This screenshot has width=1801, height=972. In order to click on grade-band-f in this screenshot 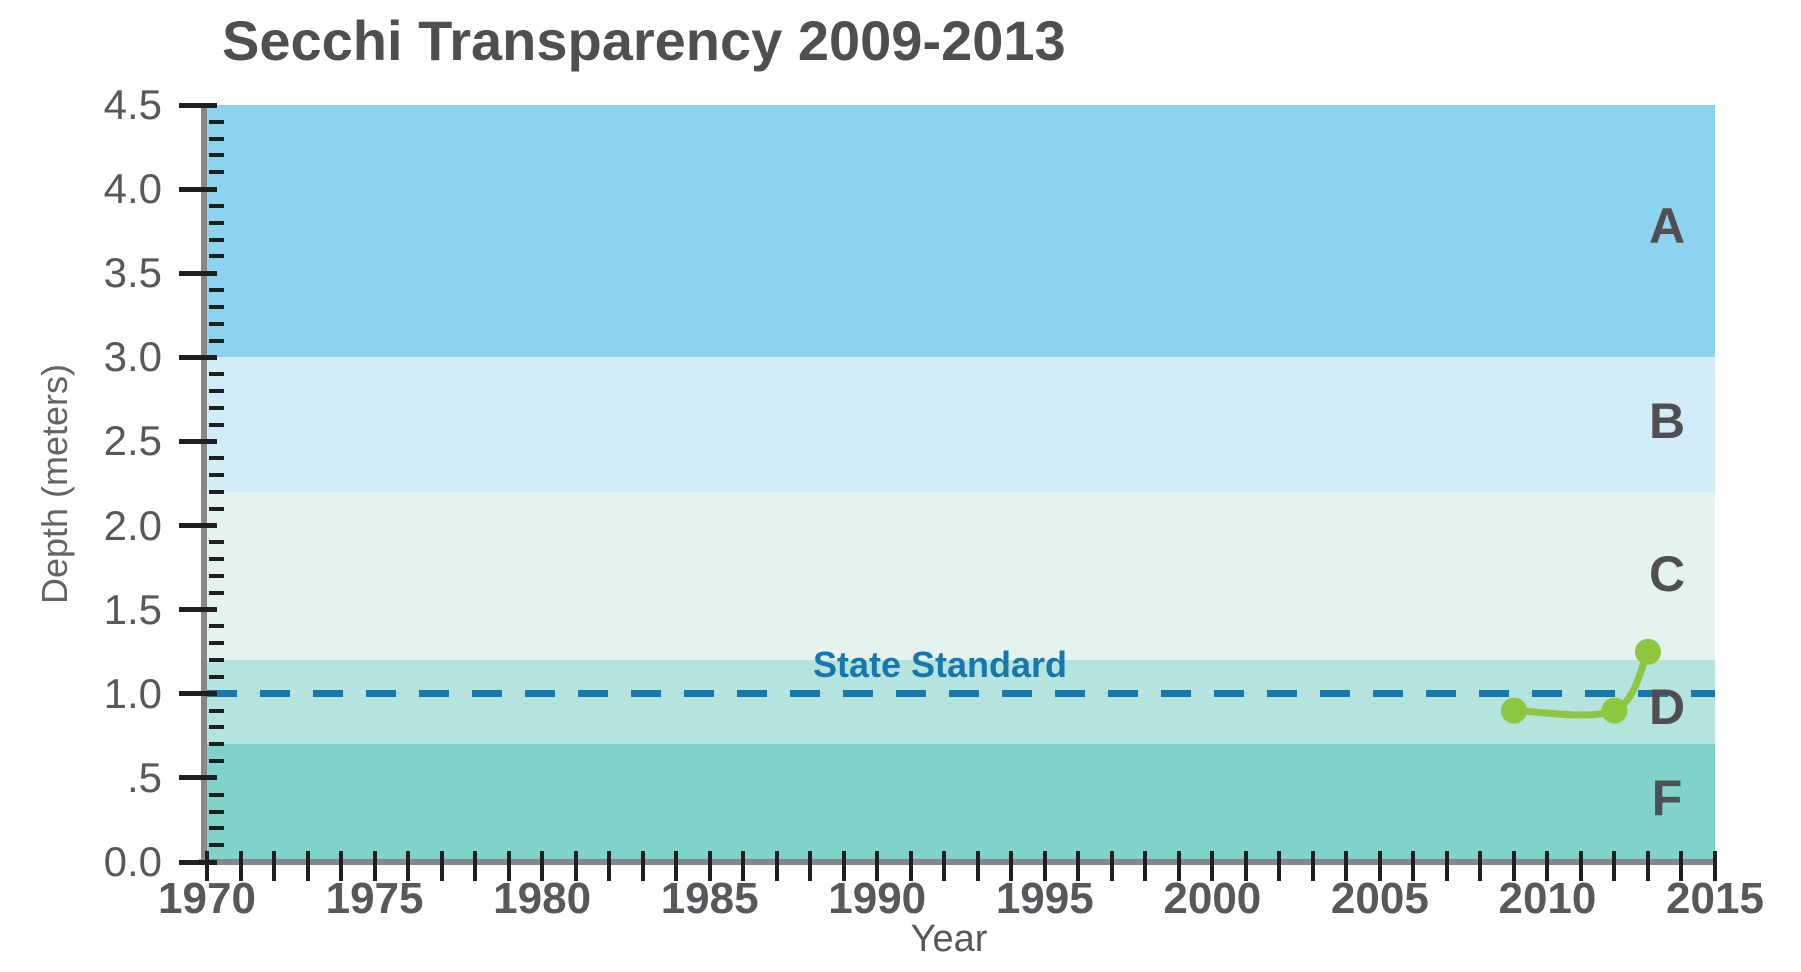, I will do `click(961, 803)`.